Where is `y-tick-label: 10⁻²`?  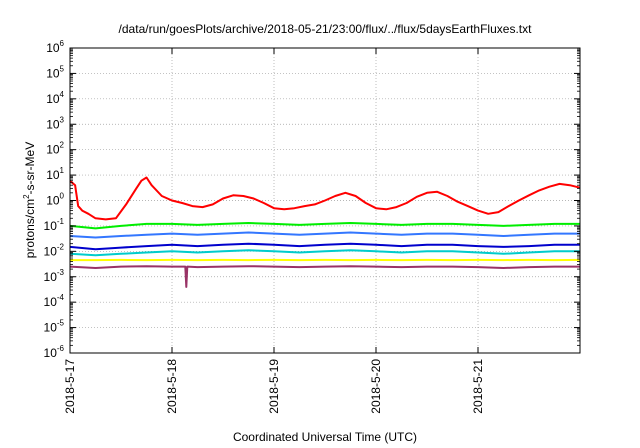
y-tick-label: 10⁻² is located at coordinates (54, 250).